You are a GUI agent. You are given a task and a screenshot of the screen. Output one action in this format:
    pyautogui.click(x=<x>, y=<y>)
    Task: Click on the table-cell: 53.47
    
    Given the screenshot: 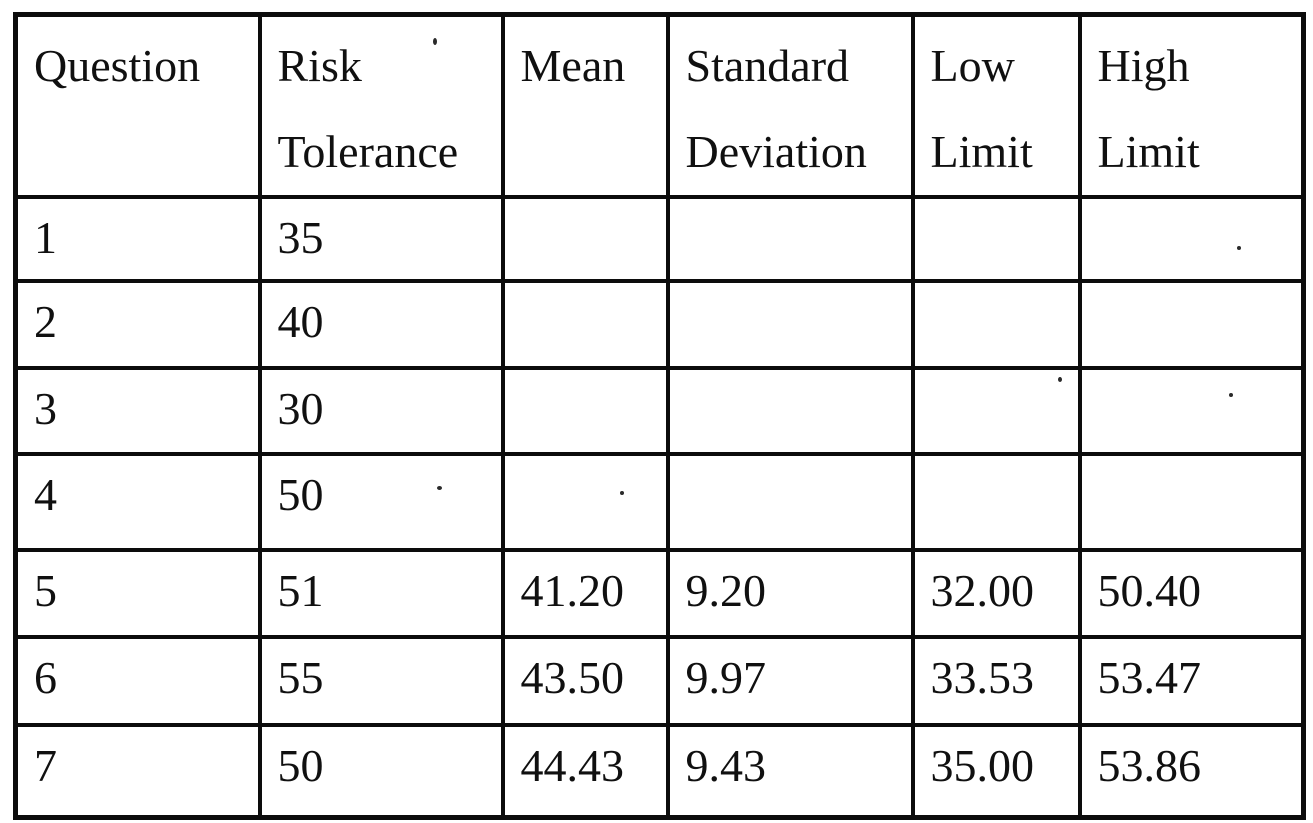 What is the action you would take?
    pyautogui.click(x=1191, y=681)
    